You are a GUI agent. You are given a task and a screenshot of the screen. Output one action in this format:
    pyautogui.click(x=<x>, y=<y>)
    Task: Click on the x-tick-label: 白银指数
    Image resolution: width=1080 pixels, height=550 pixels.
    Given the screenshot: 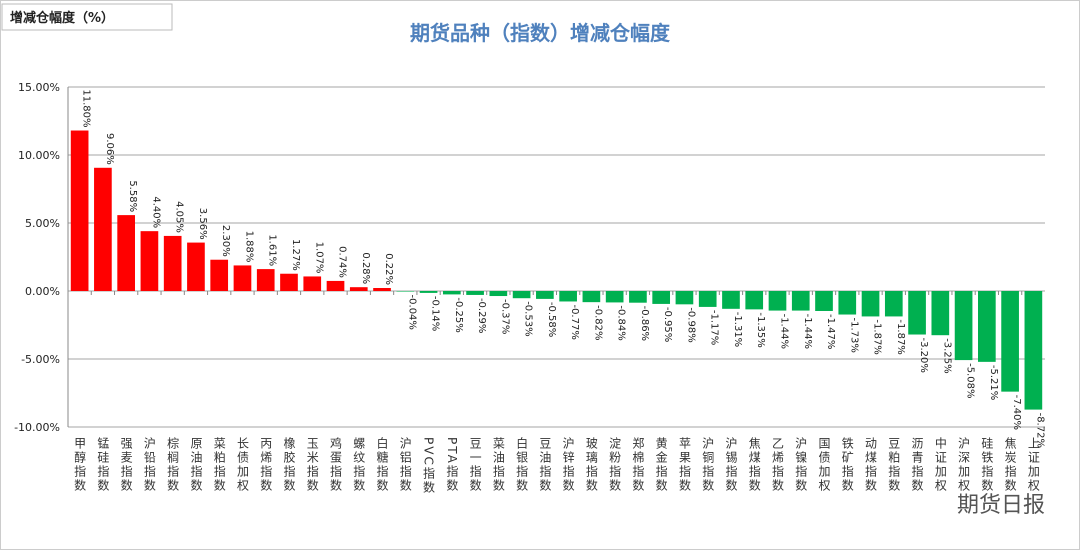 What is the action you would take?
    pyautogui.click(x=522, y=464)
    